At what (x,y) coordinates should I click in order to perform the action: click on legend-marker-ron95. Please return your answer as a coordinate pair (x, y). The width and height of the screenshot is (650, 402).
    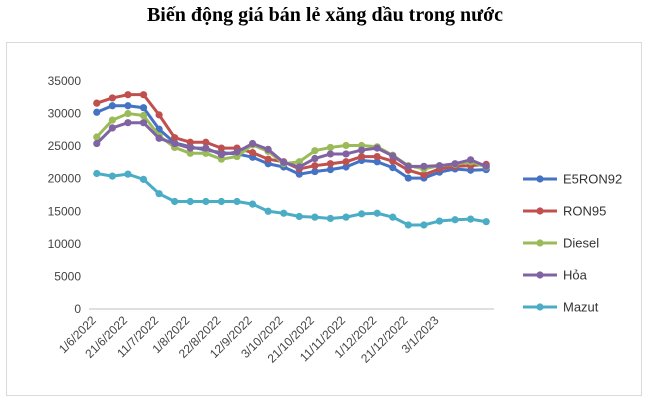
    Looking at the image, I should click on (540, 211).